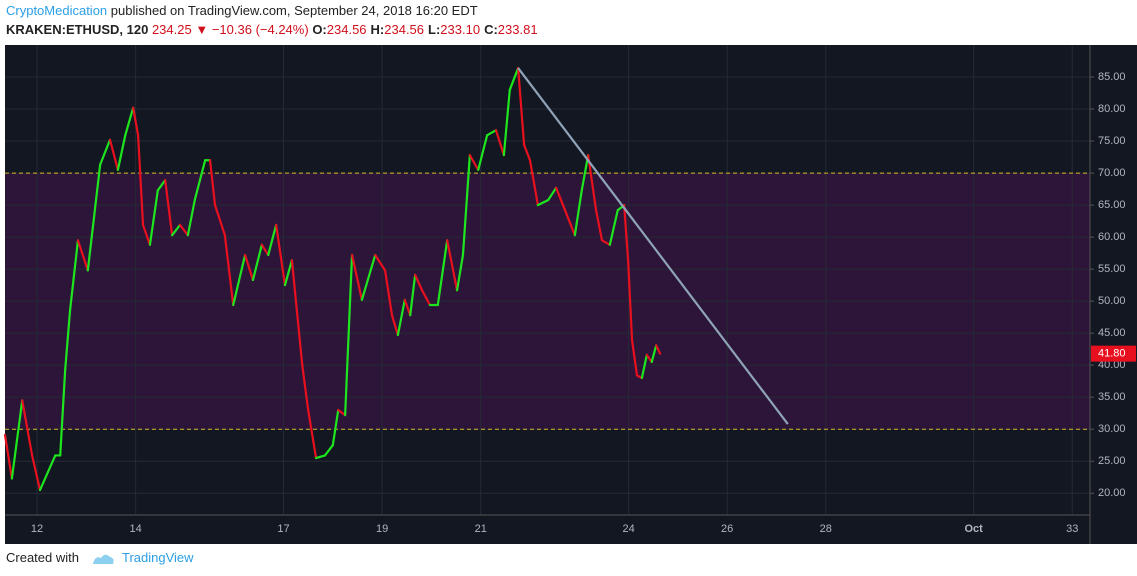 The width and height of the screenshot is (1137, 576). What do you see at coordinates (1112, 77) in the screenshot?
I see `y-tick-label: 85.00` at bounding box center [1112, 77].